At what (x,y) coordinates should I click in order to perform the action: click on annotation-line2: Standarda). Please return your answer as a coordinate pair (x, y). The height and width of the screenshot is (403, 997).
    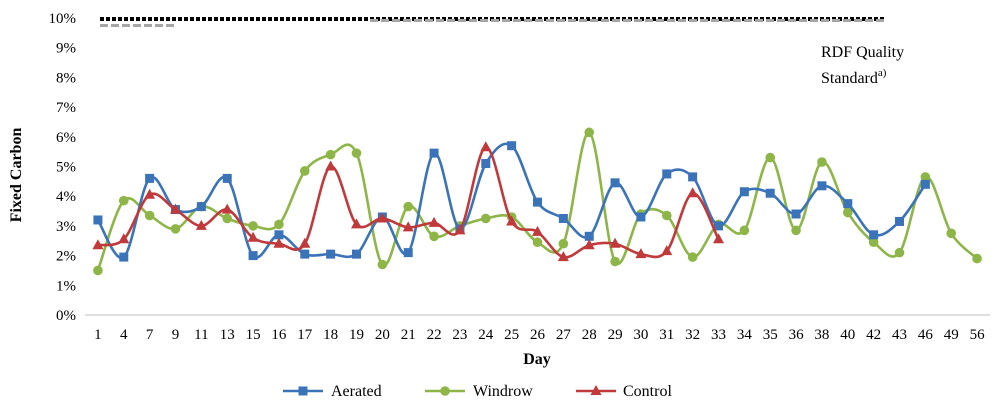
    Looking at the image, I should click on (854, 77).